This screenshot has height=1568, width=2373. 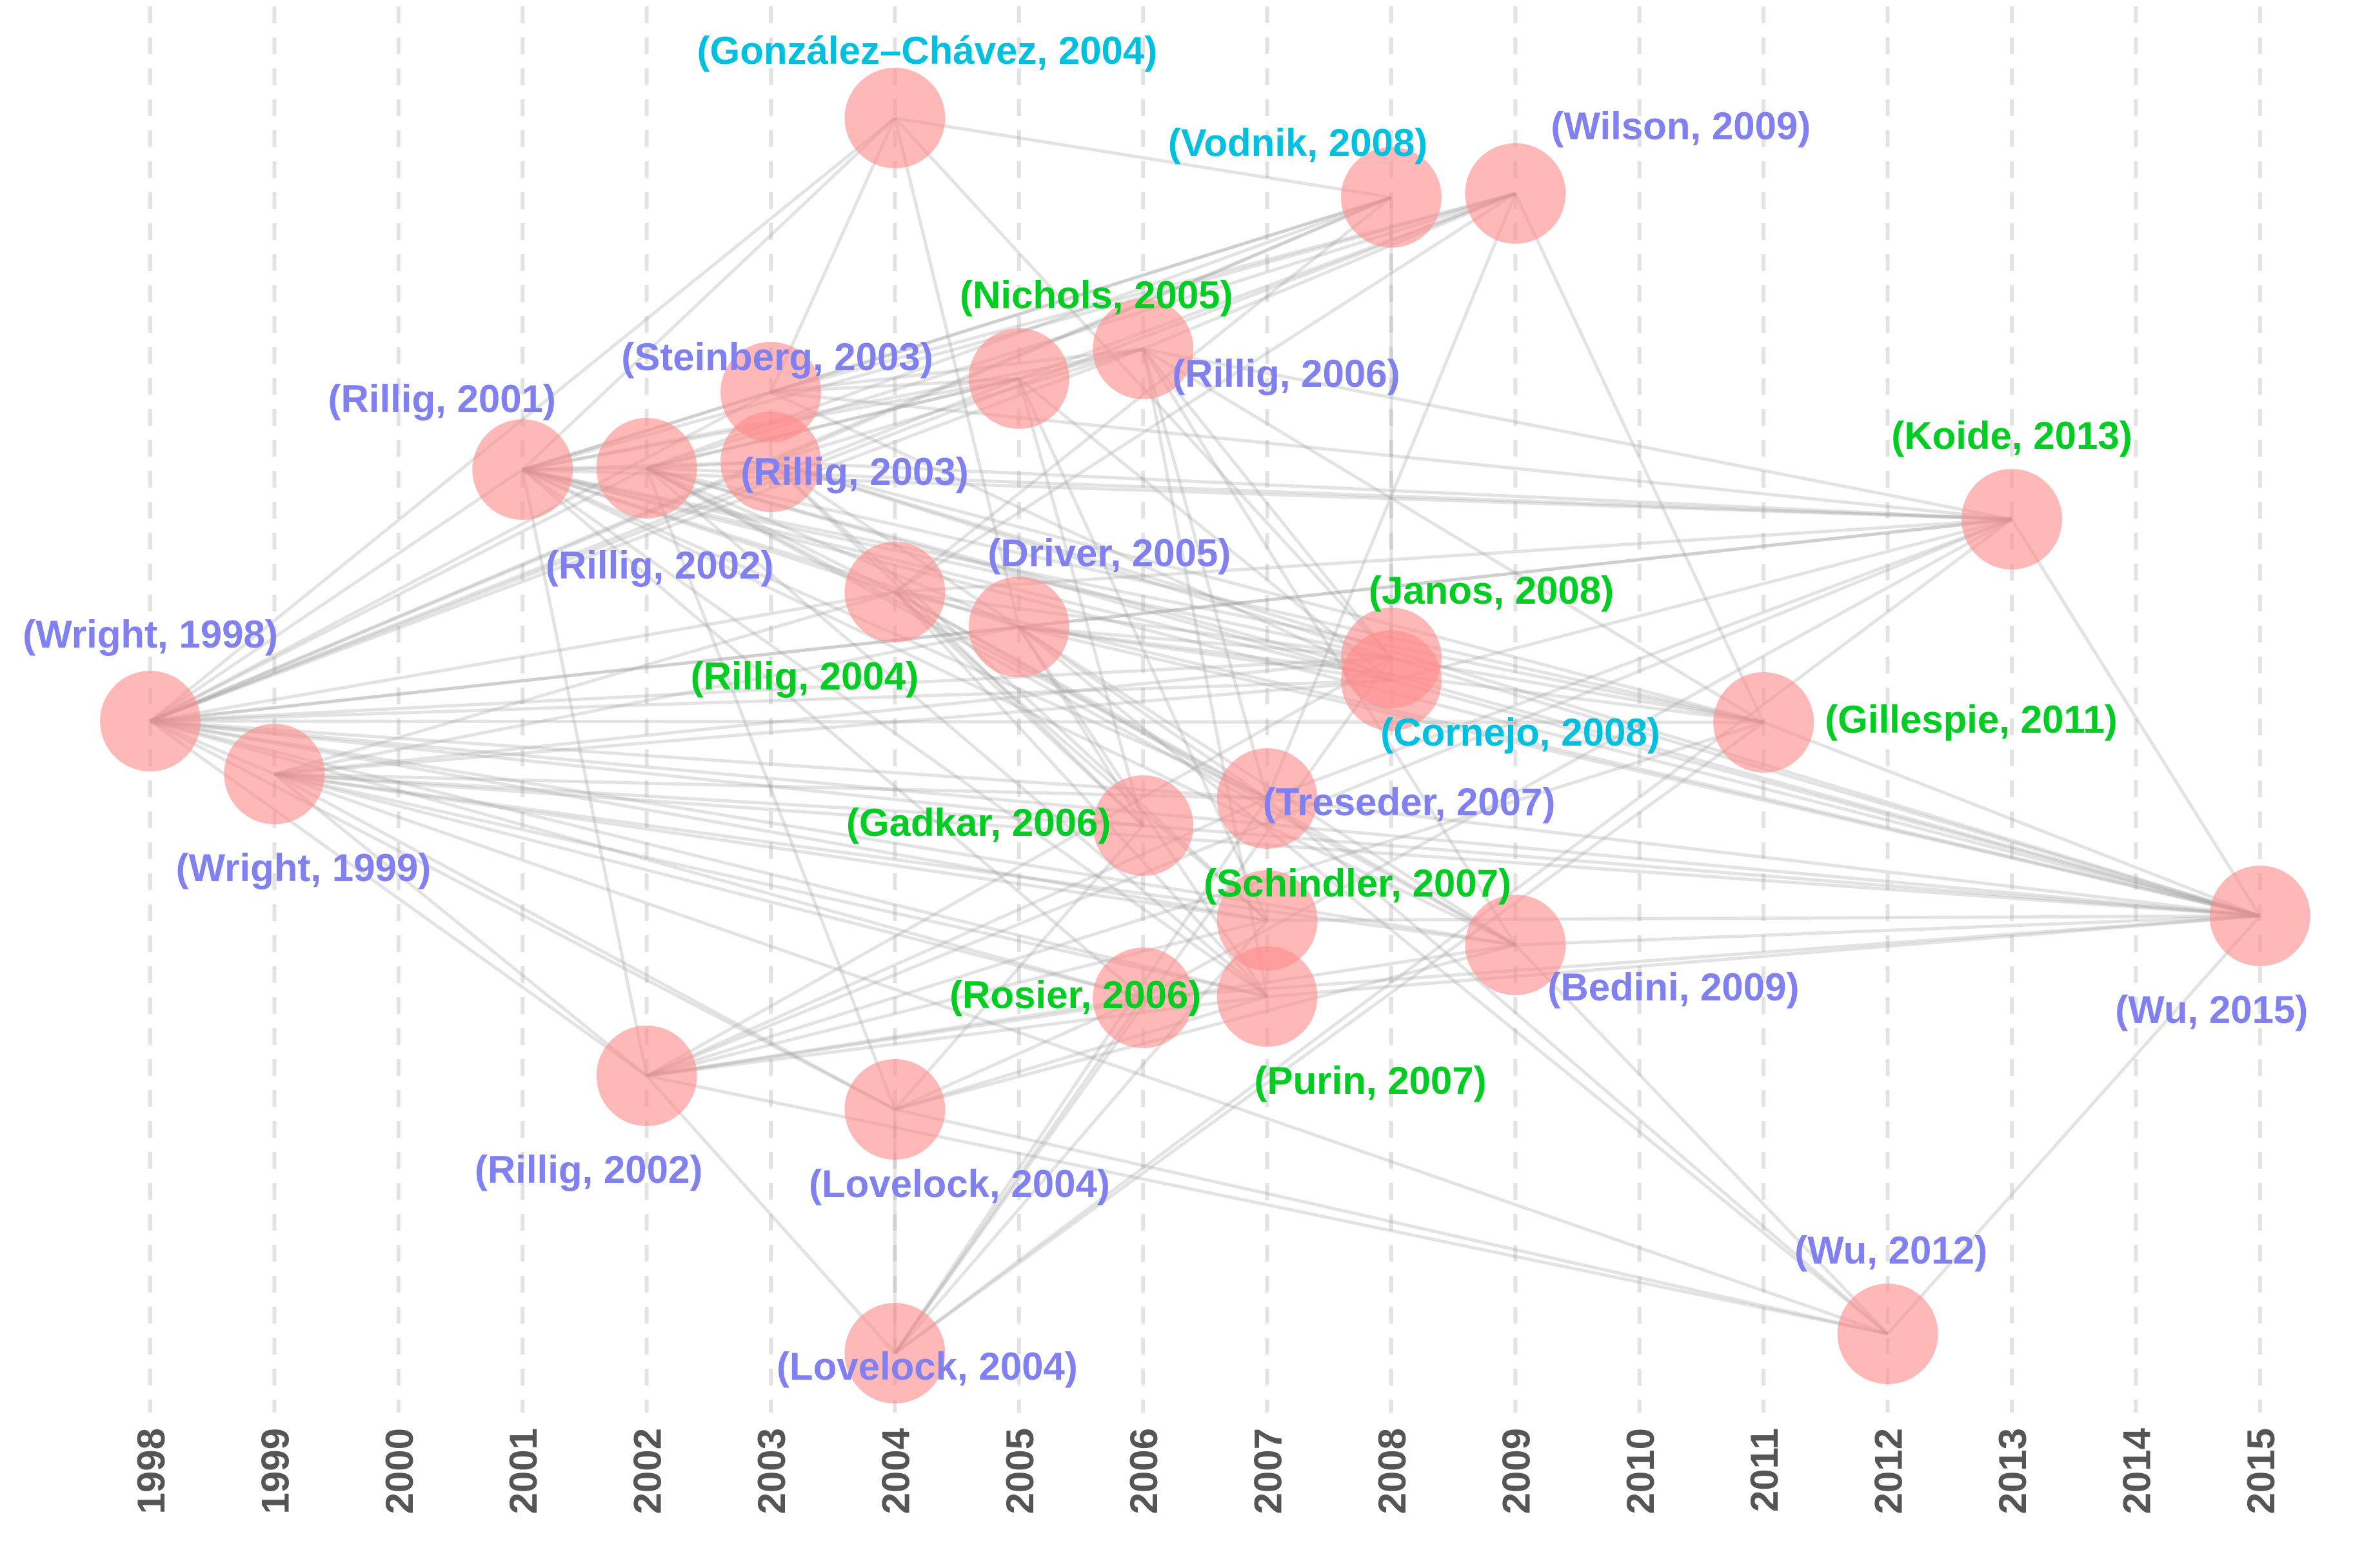 What do you see at coordinates (1391, 681) in the screenshot?
I see `node-cornejo2008` at bounding box center [1391, 681].